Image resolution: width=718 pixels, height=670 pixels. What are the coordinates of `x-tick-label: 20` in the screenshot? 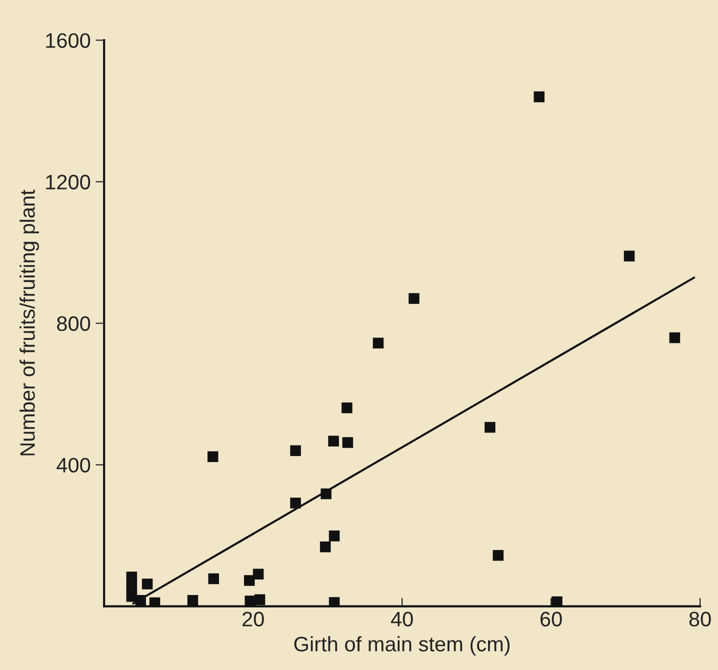 It's located at (253, 619).